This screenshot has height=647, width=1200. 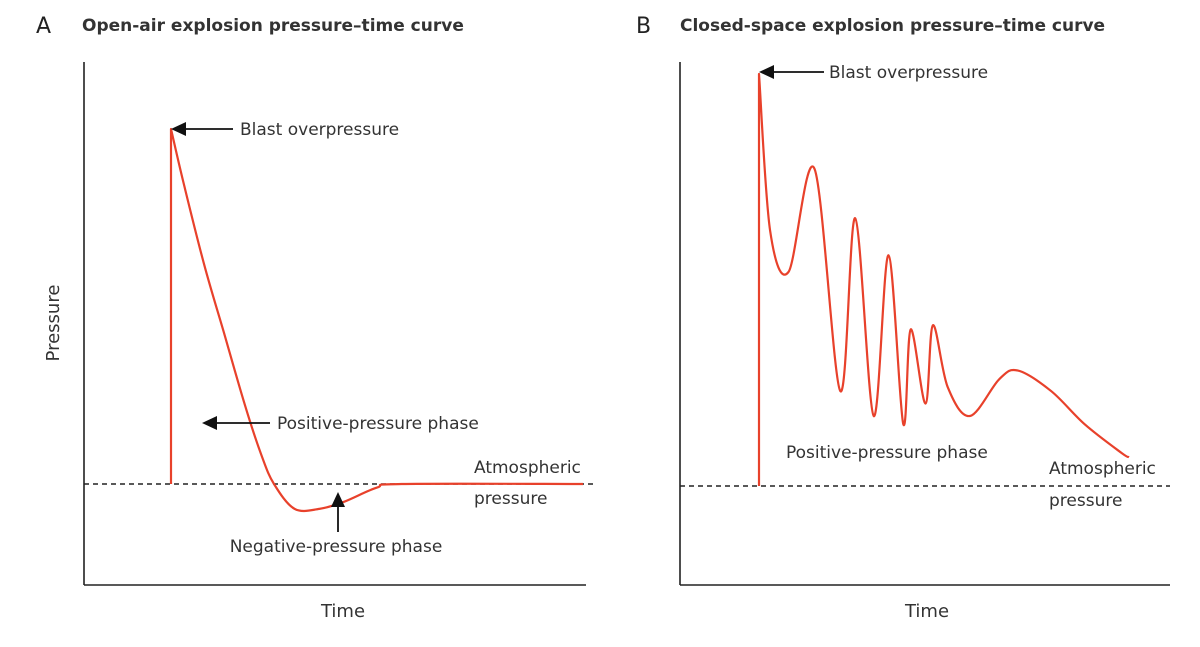 I want to click on panel-a-blast-overpressure-label: Blast overpressure, so click(x=319, y=130).